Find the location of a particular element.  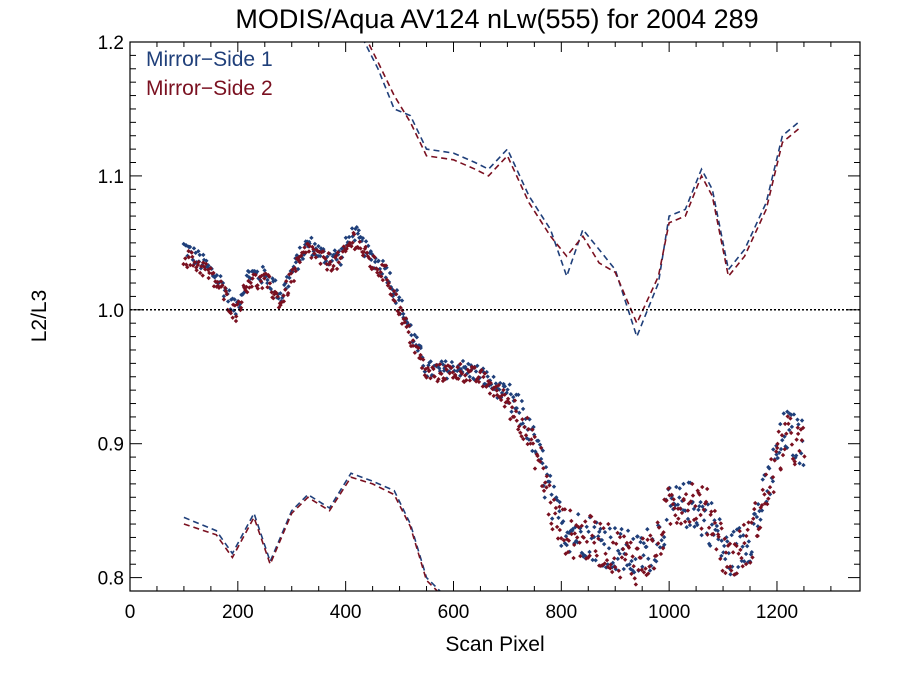

x-tick-label: 400 is located at coordinates (346, 612).